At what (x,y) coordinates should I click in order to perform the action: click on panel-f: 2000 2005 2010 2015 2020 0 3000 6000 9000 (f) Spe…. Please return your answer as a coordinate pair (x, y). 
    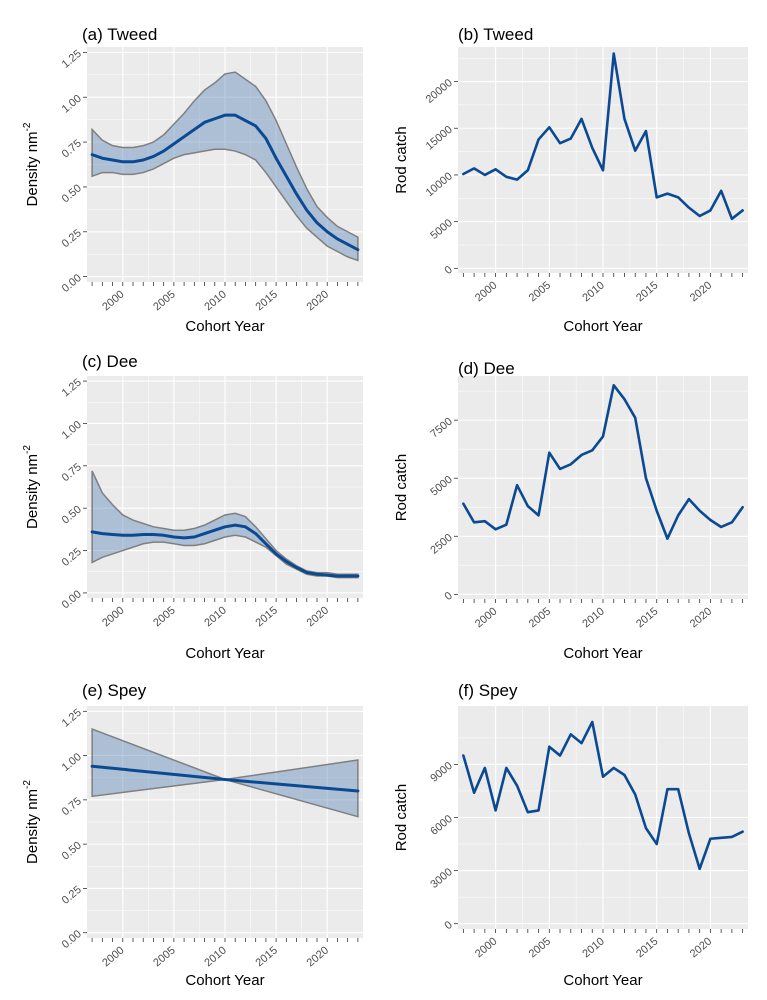
    Looking at the image, I should click on (570, 835).